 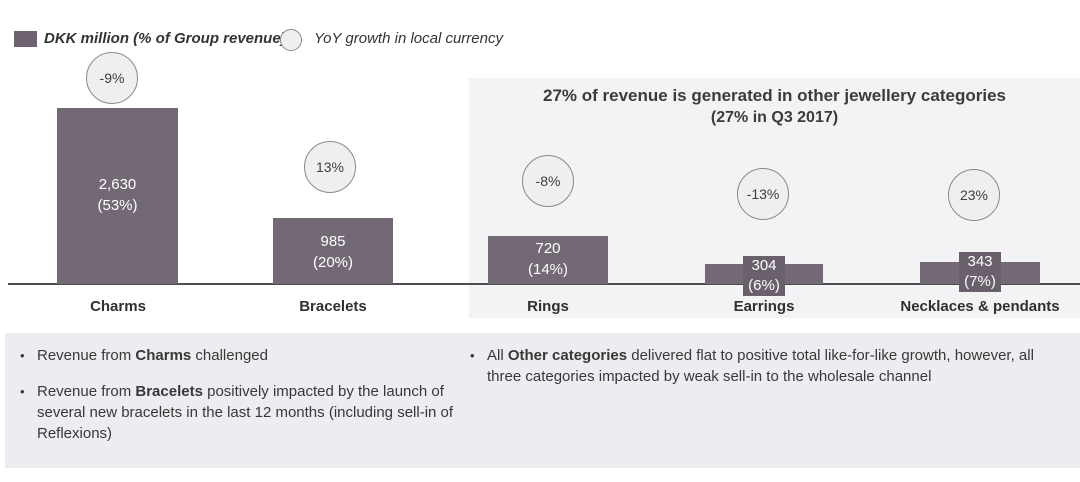 What do you see at coordinates (118, 306) in the screenshot?
I see `category-label-charms: Charms` at bounding box center [118, 306].